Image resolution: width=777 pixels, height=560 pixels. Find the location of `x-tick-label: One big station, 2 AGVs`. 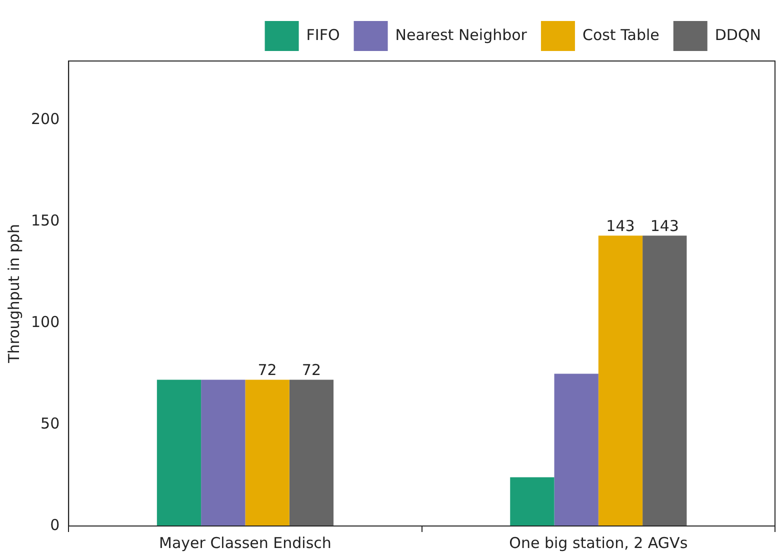

x-tick-label: One big station, 2 AGVs is located at coordinates (598, 543).